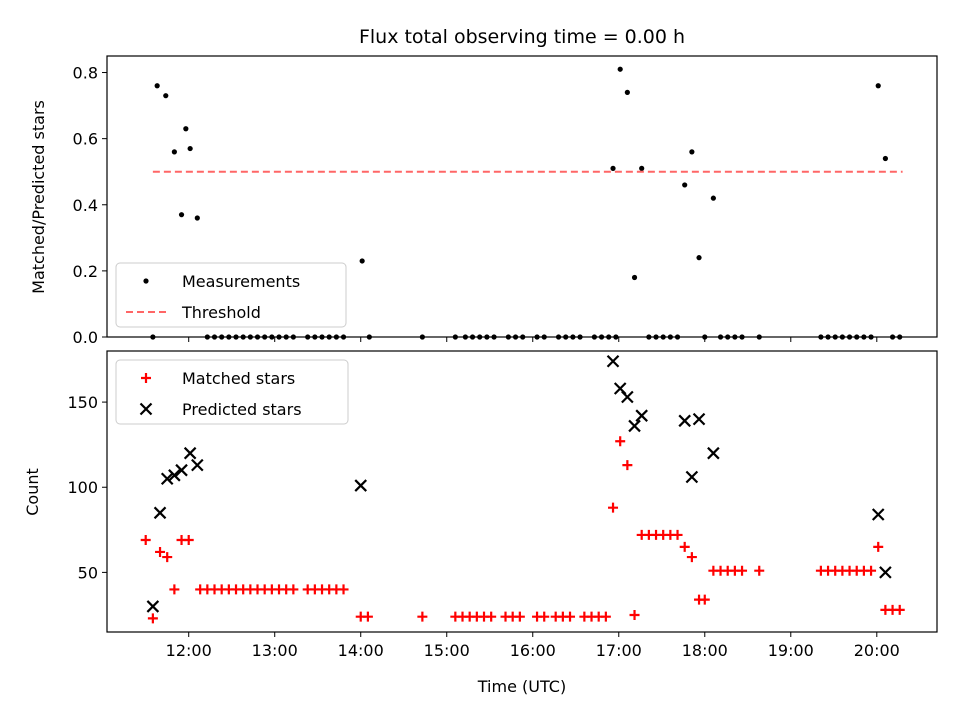 The image size is (960, 720). I want to click on bottom-legend: Matched stars Predicted stars, so click(232, 392).